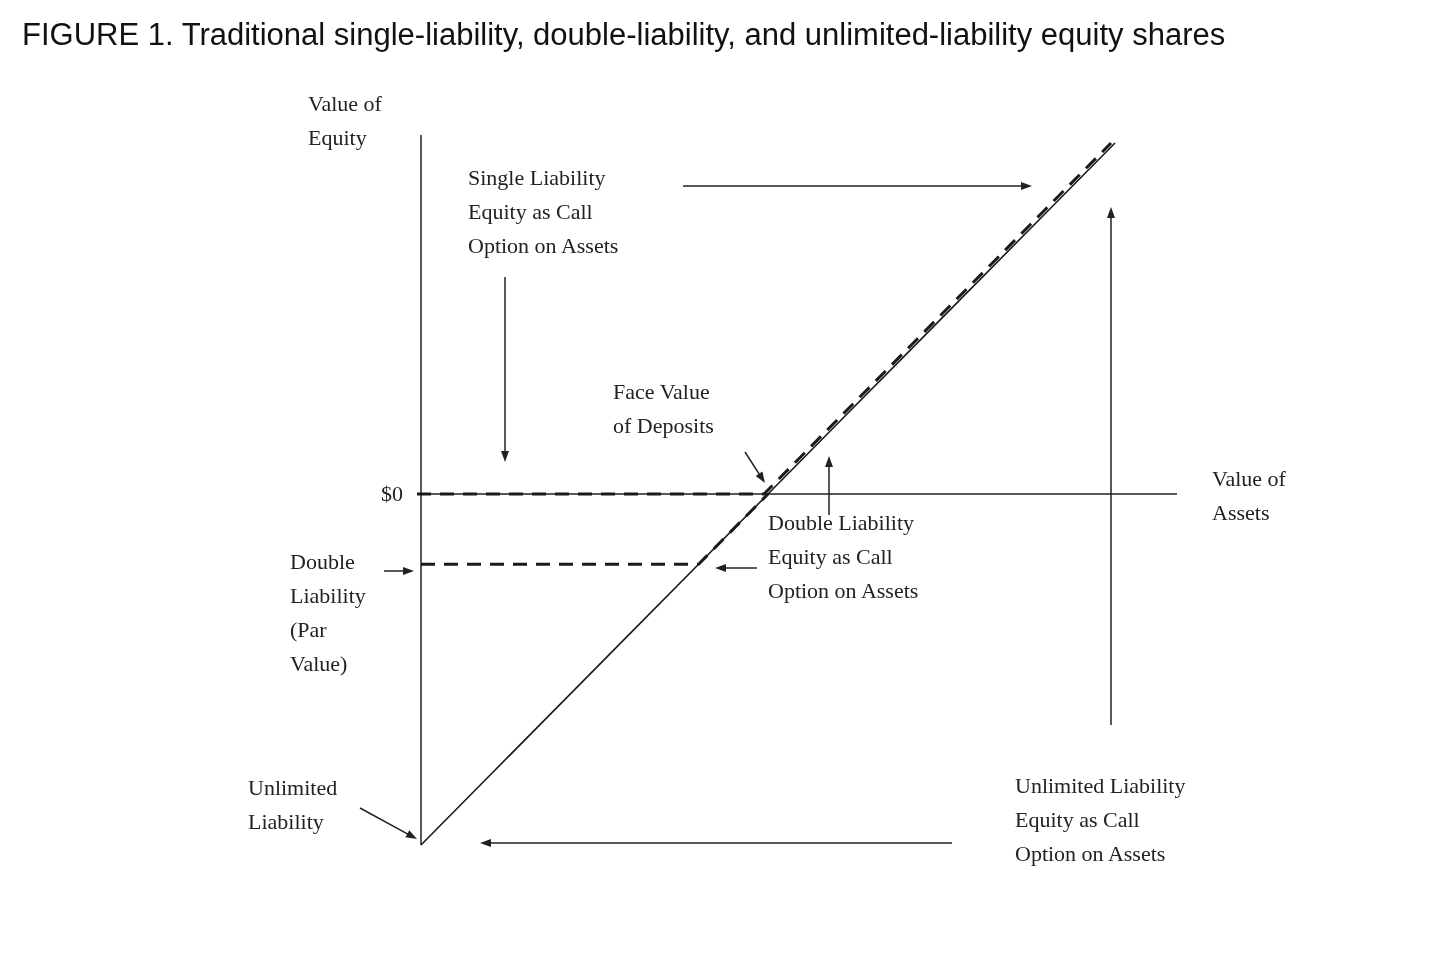 The height and width of the screenshot is (972, 1438). Describe the element at coordinates (663, 408) in the screenshot. I see `annotation: Face Value of Deposits` at that location.